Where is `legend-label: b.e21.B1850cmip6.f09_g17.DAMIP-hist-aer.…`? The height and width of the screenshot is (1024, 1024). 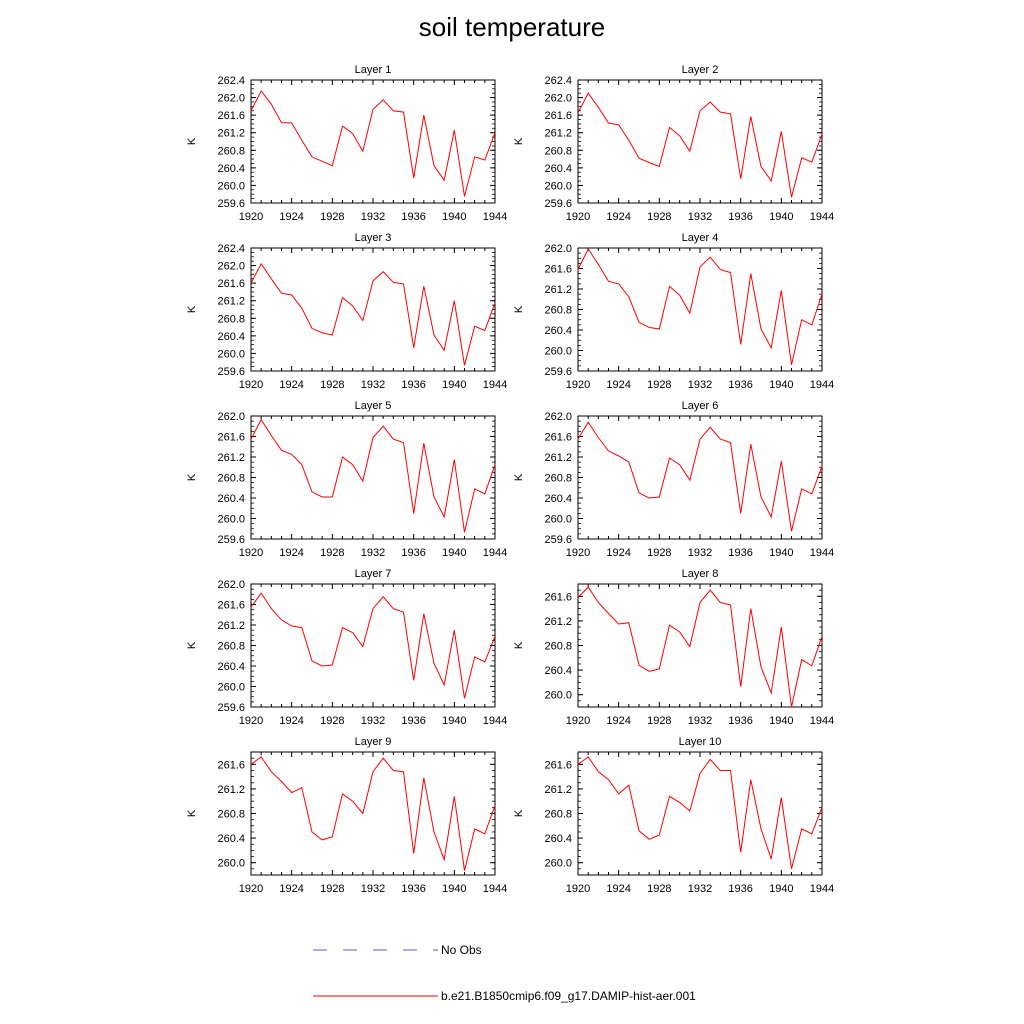
legend-label: b.e21.B1850cmip6.f09_g17.DAMIP-hist-aer.… is located at coordinates (568, 996).